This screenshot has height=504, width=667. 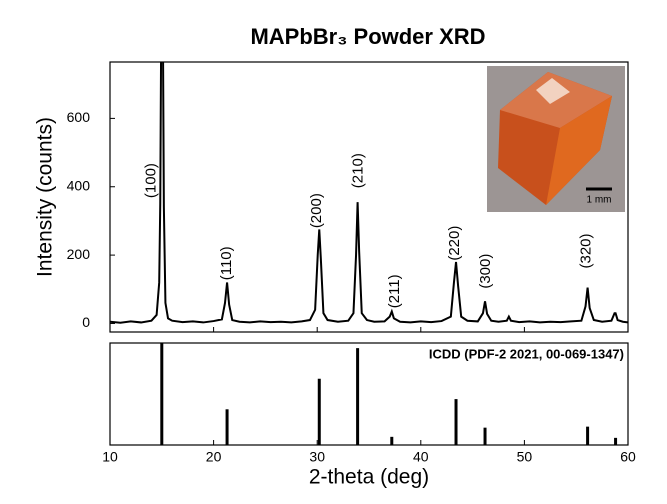 I want to click on x-tick-label: 30, so click(x=317, y=457).